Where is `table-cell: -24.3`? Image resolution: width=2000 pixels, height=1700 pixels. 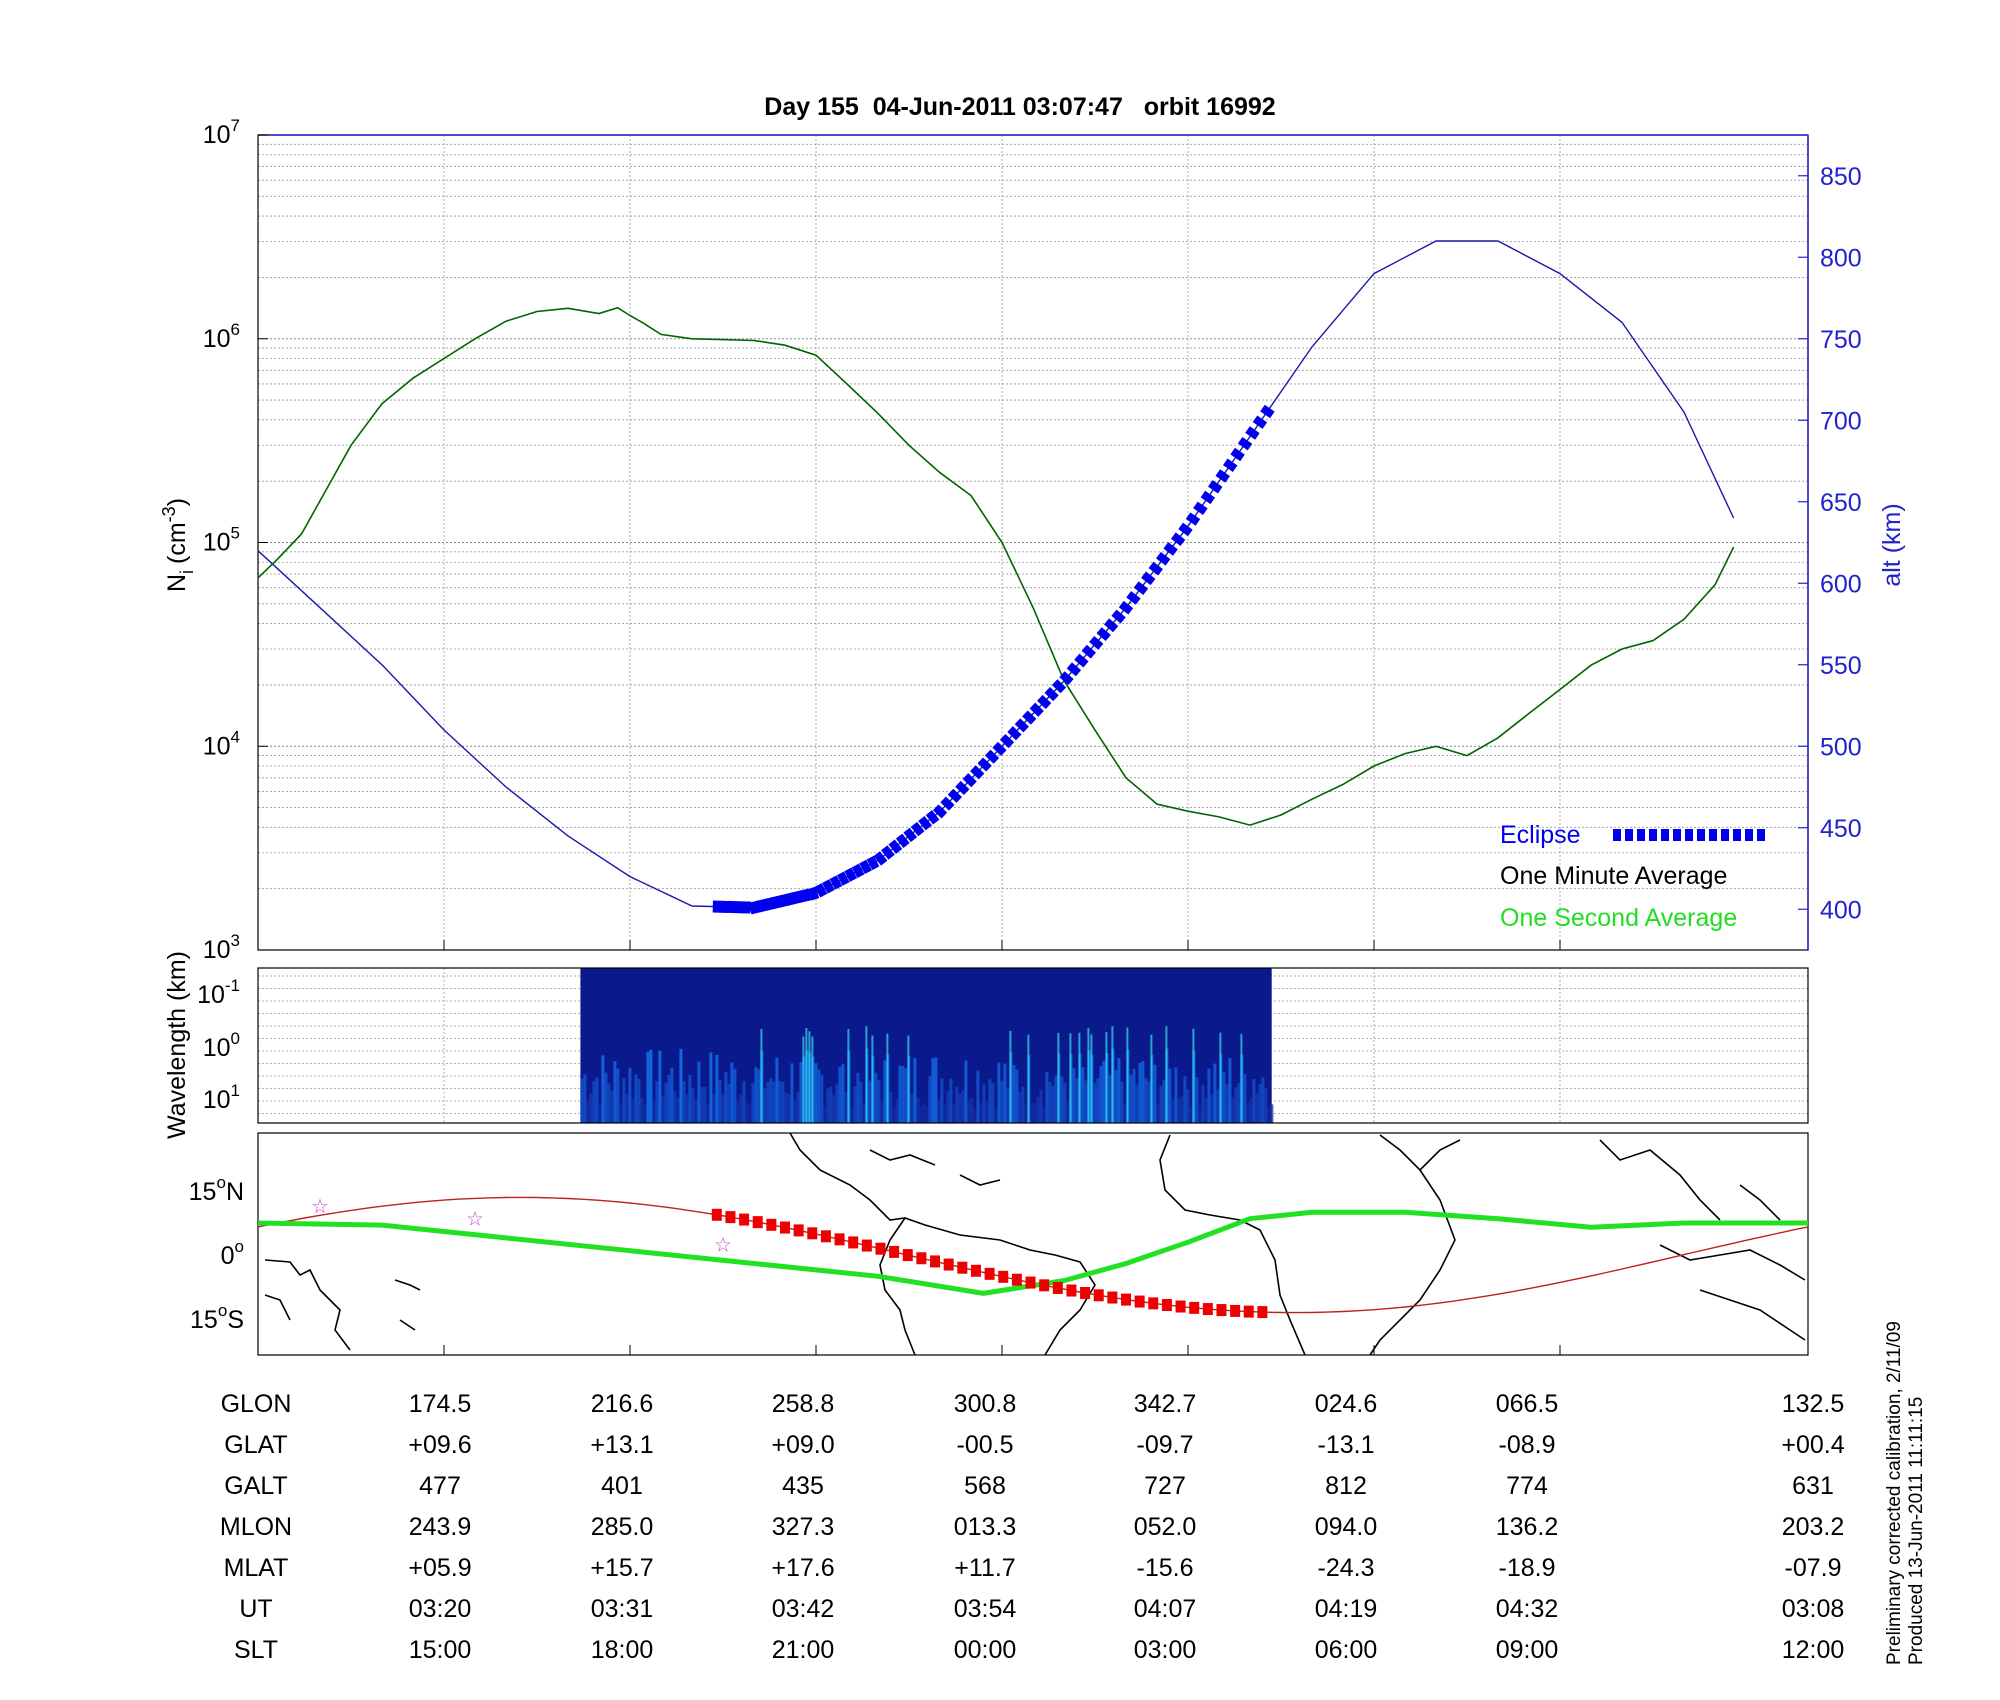 table-cell: -24.3 is located at coordinates (1346, 1568).